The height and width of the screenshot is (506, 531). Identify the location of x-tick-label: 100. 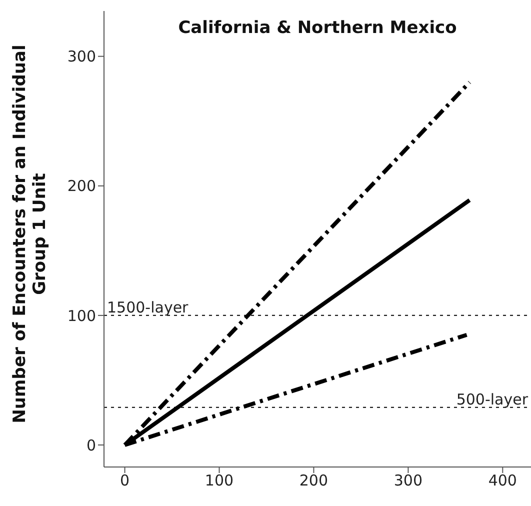
(219, 481).